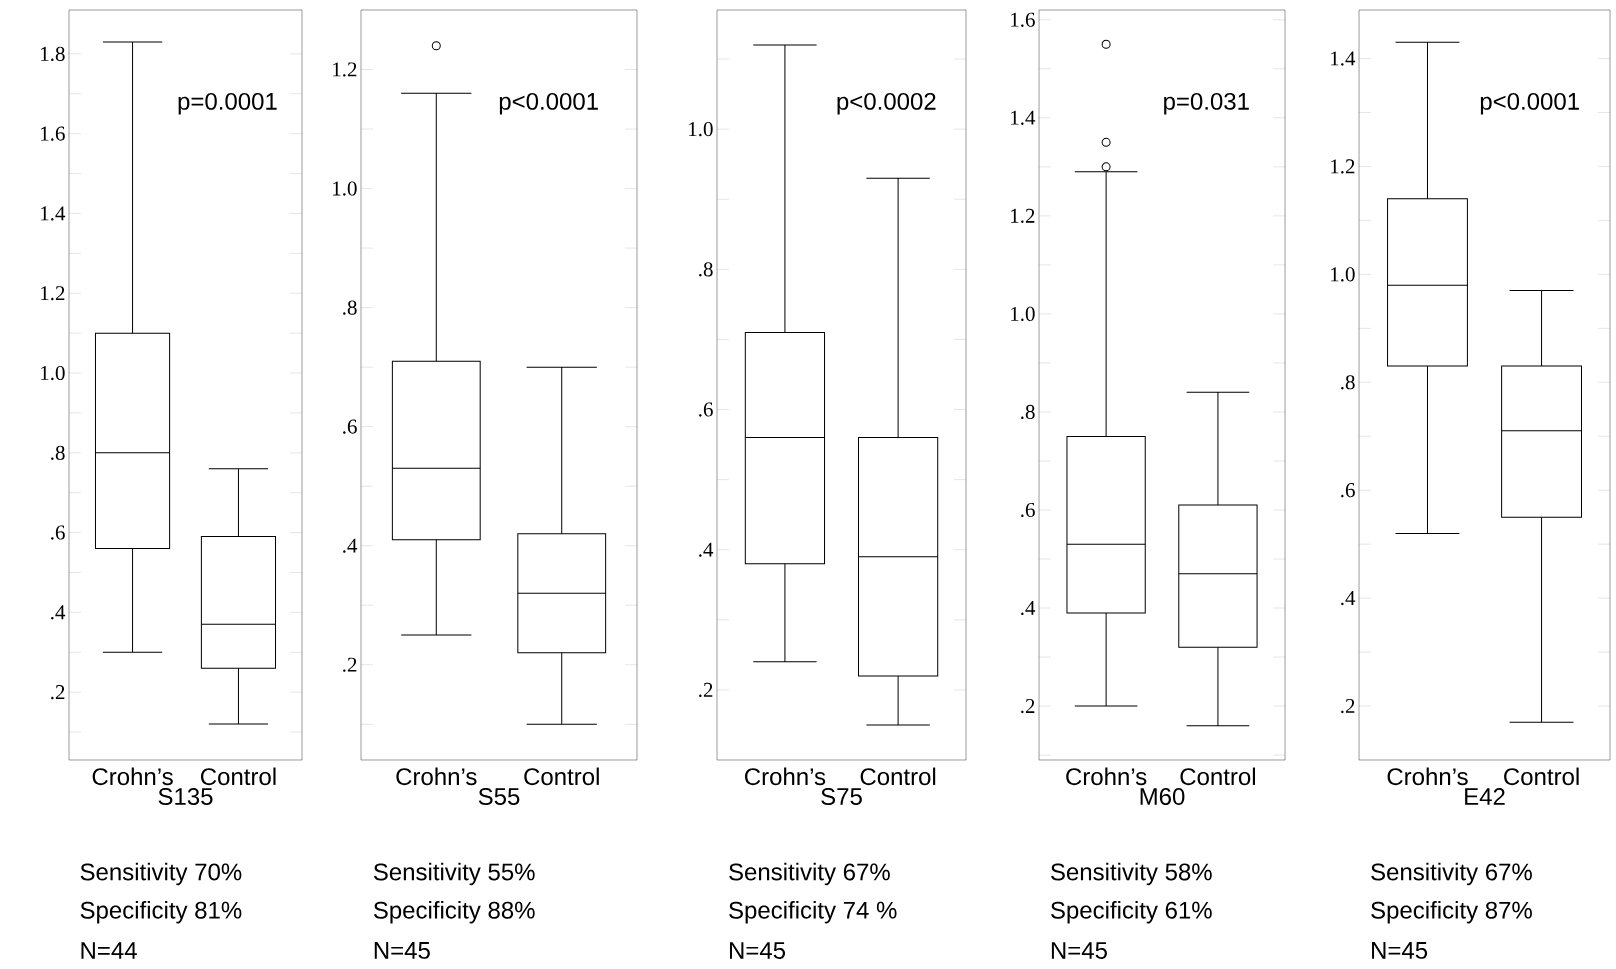  I want to click on x-axis-title: S55, so click(499, 797).